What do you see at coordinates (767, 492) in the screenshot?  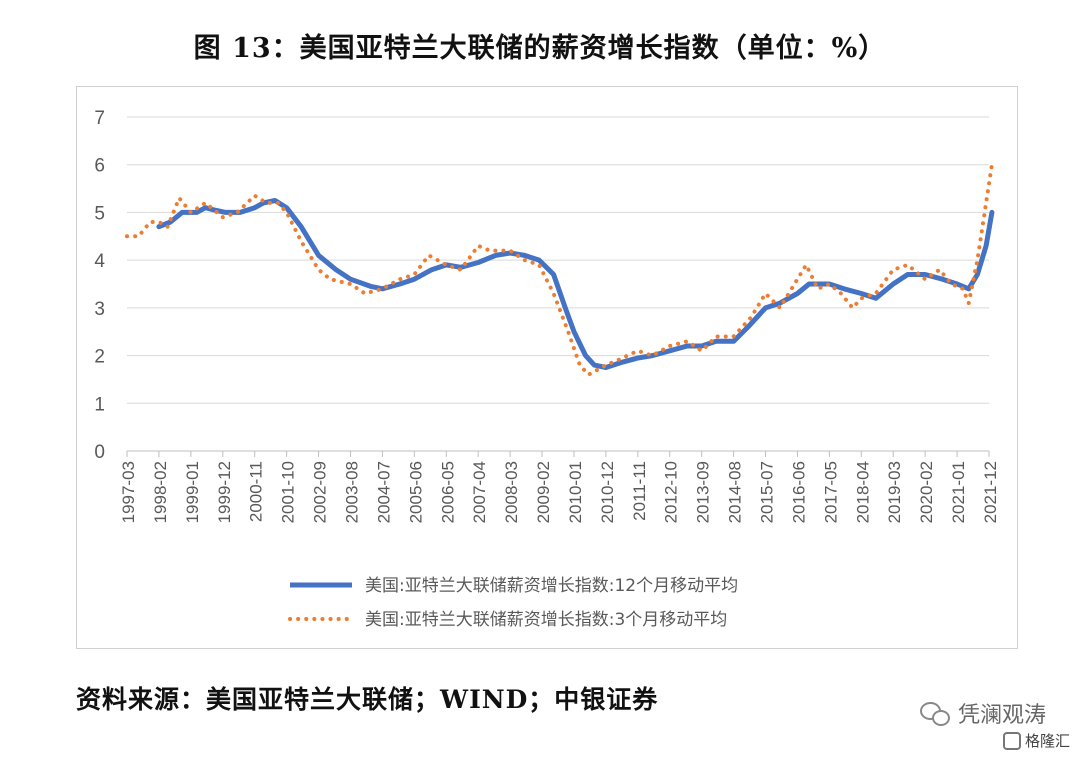 I see `x-tick-label: 2015-07` at bounding box center [767, 492].